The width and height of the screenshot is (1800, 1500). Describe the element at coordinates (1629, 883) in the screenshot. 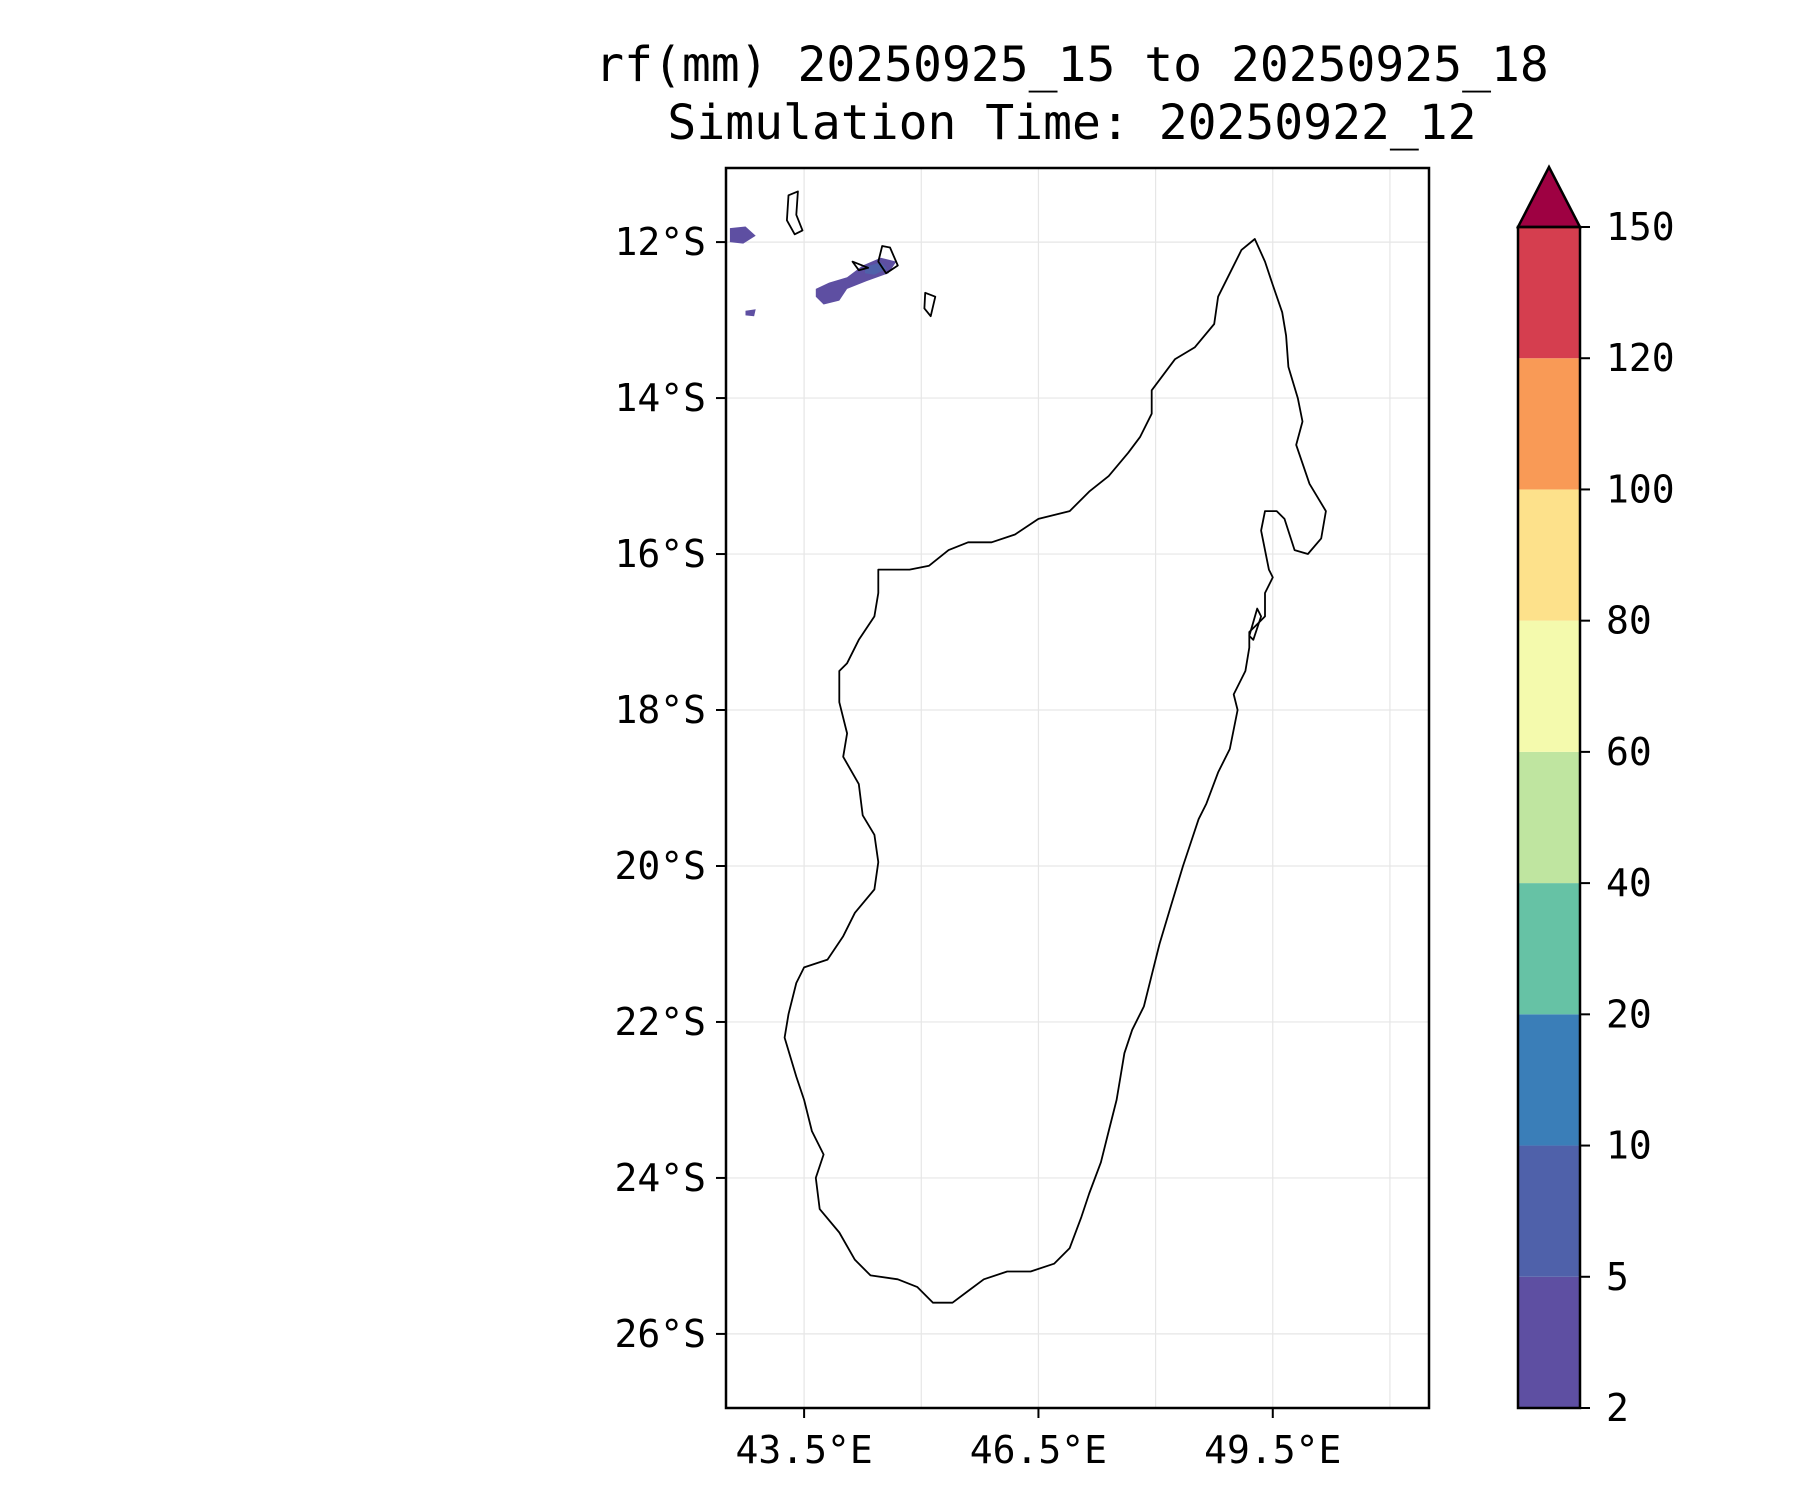

I see `colorbar-tick-label: 40` at that location.